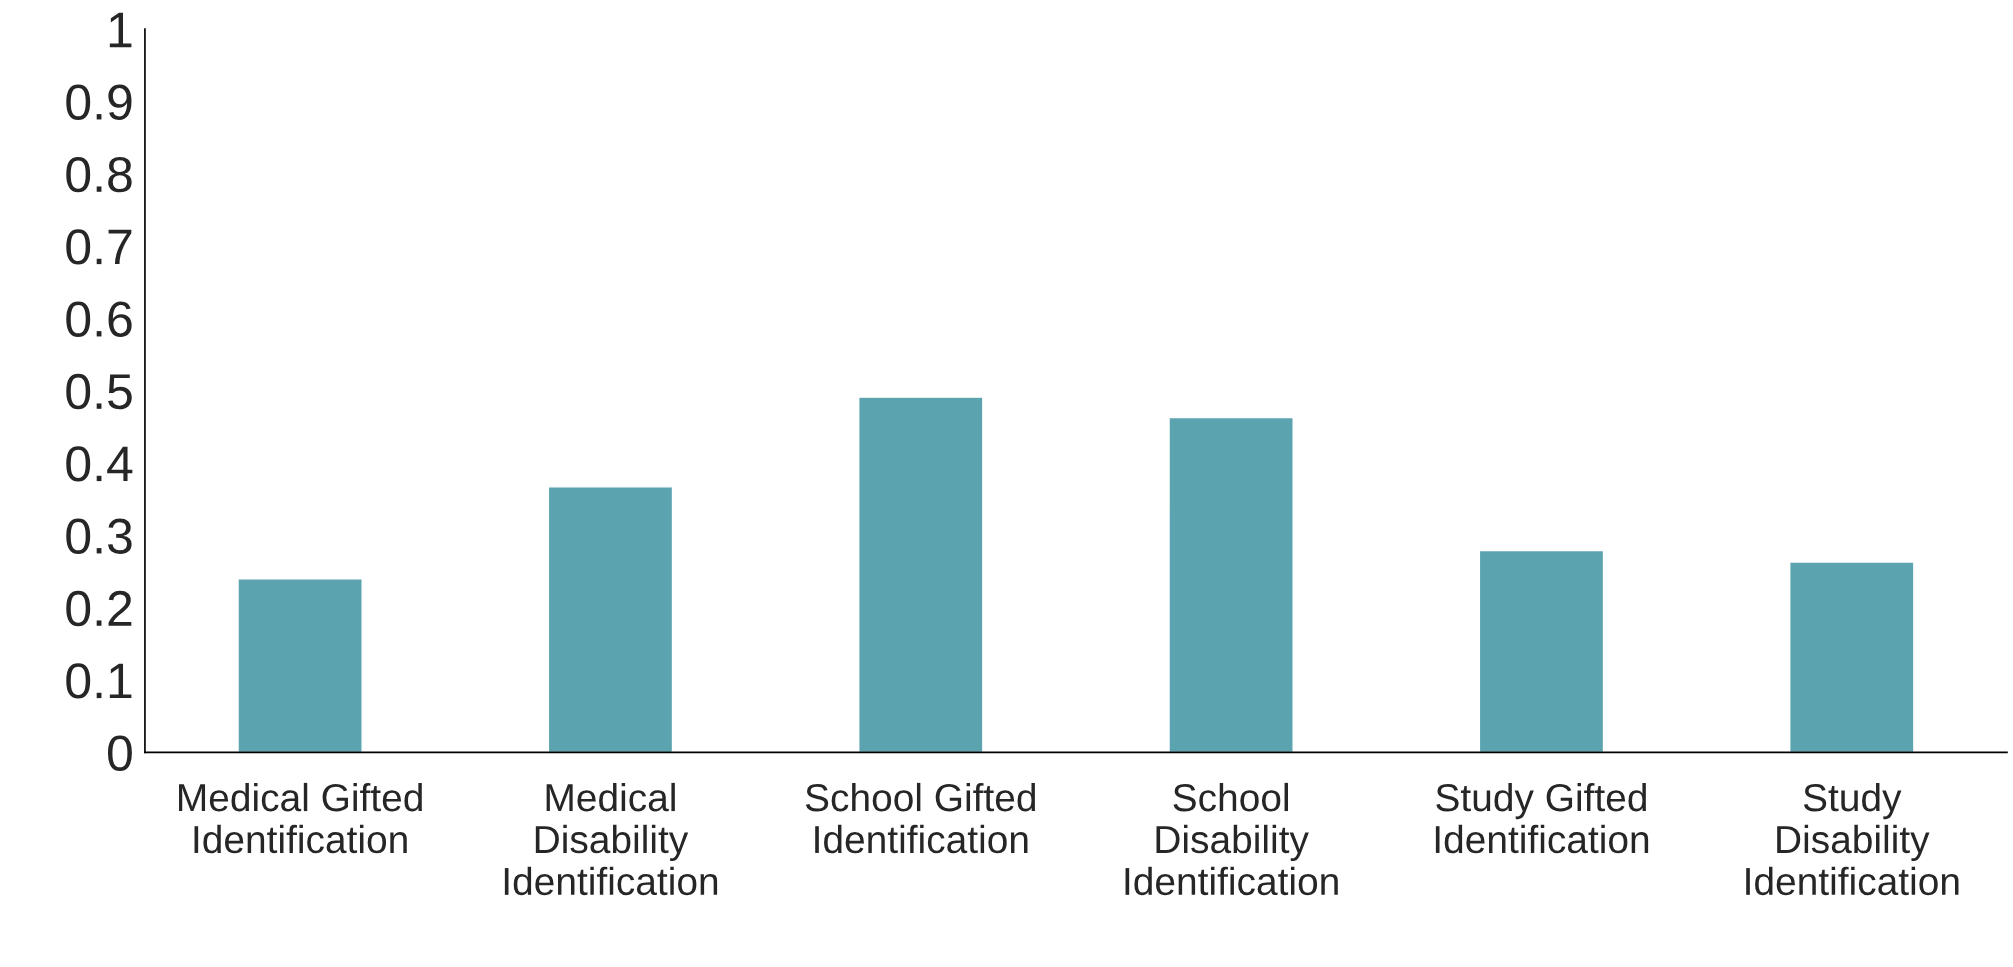  I want to click on y-tick-label: 0.2, so click(99, 608).